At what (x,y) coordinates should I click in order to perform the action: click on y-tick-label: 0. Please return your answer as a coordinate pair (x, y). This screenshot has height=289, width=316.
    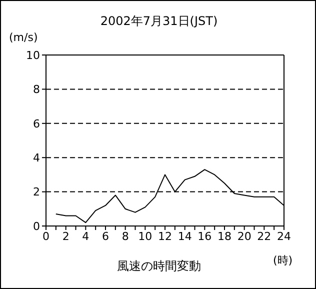
    Looking at the image, I should click on (36, 226).